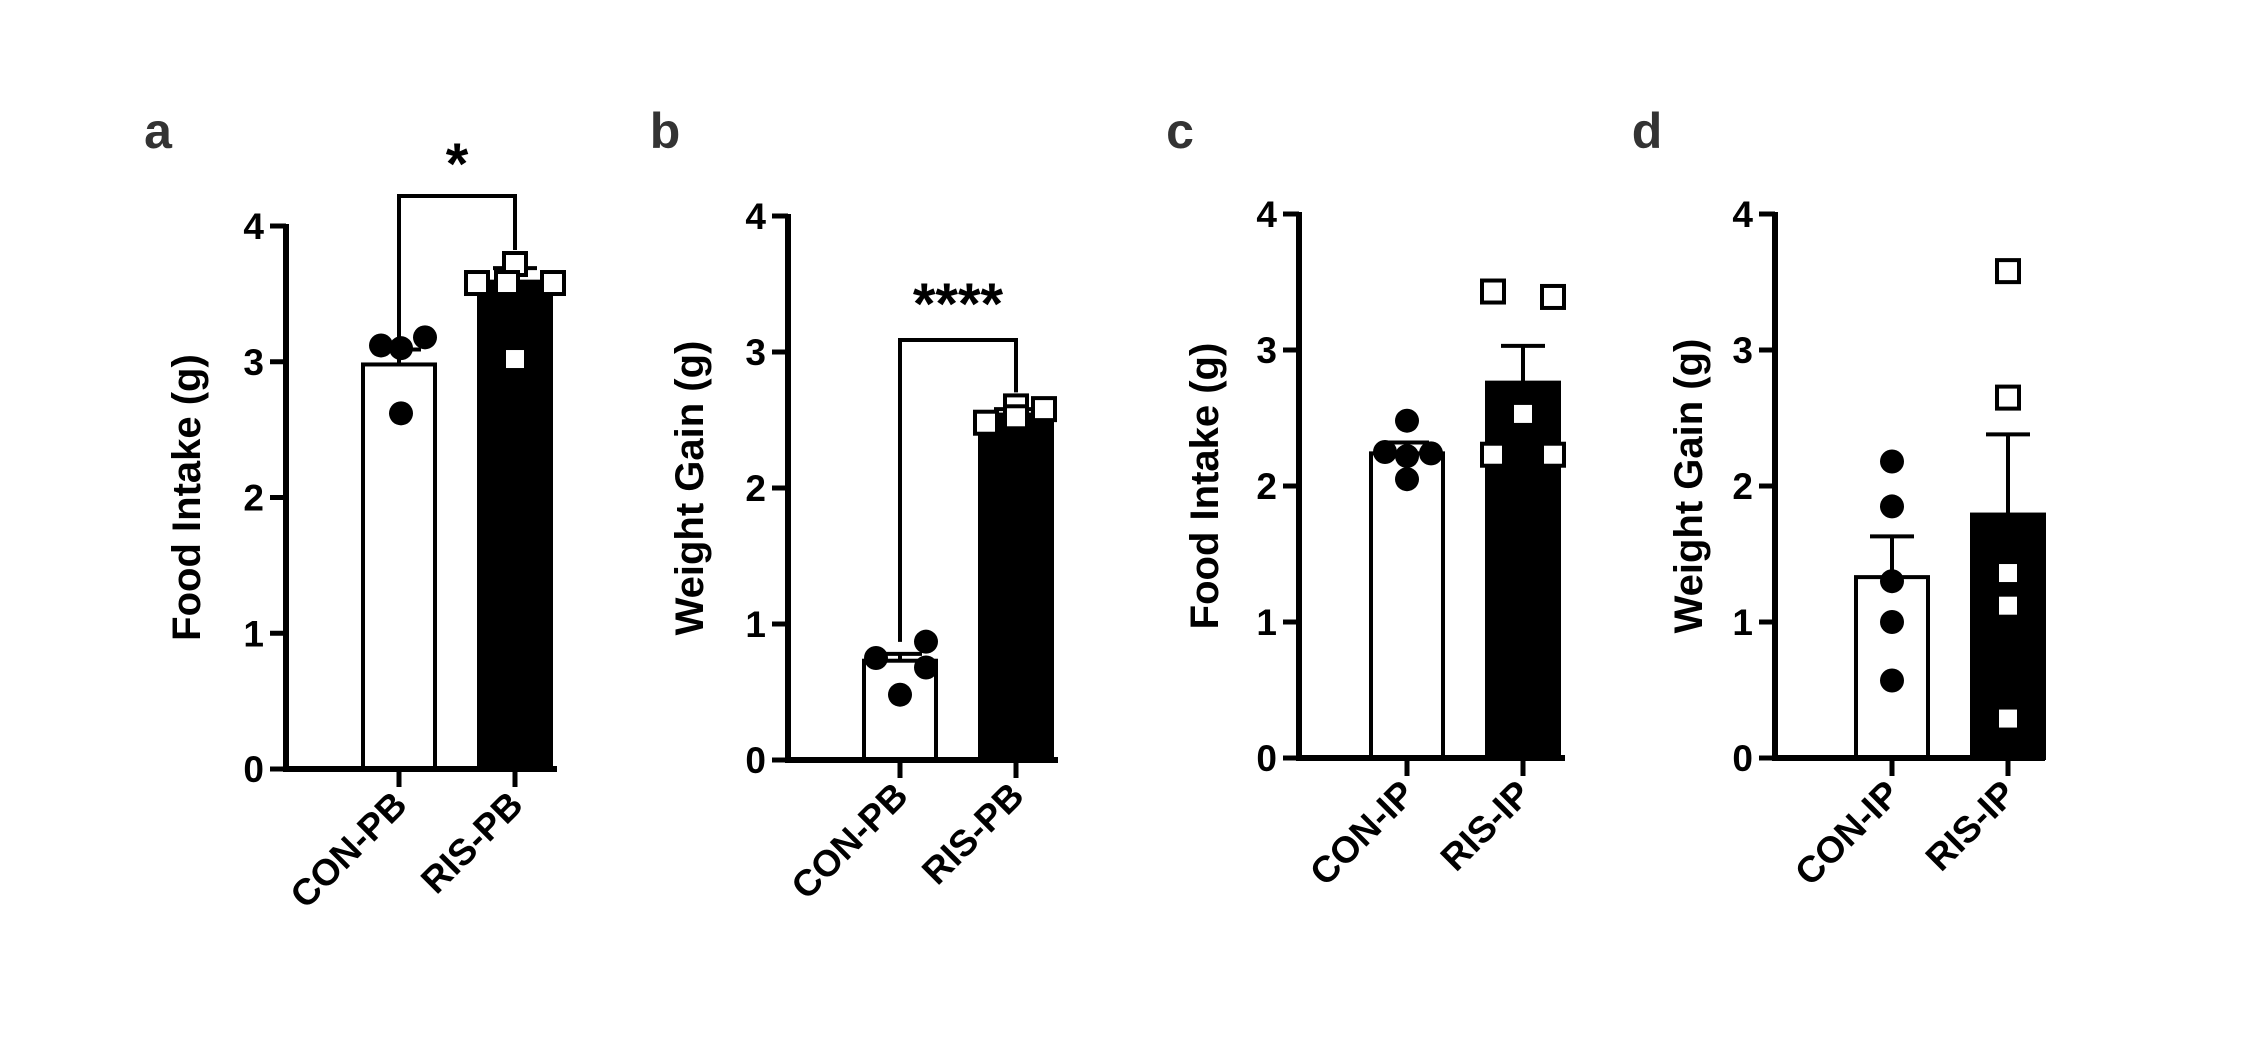 Image resolution: width=2250 pixels, height=1056 pixels. Describe the element at coordinates (665, 131) in the screenshot. I see `panel-letter: b` at that location.